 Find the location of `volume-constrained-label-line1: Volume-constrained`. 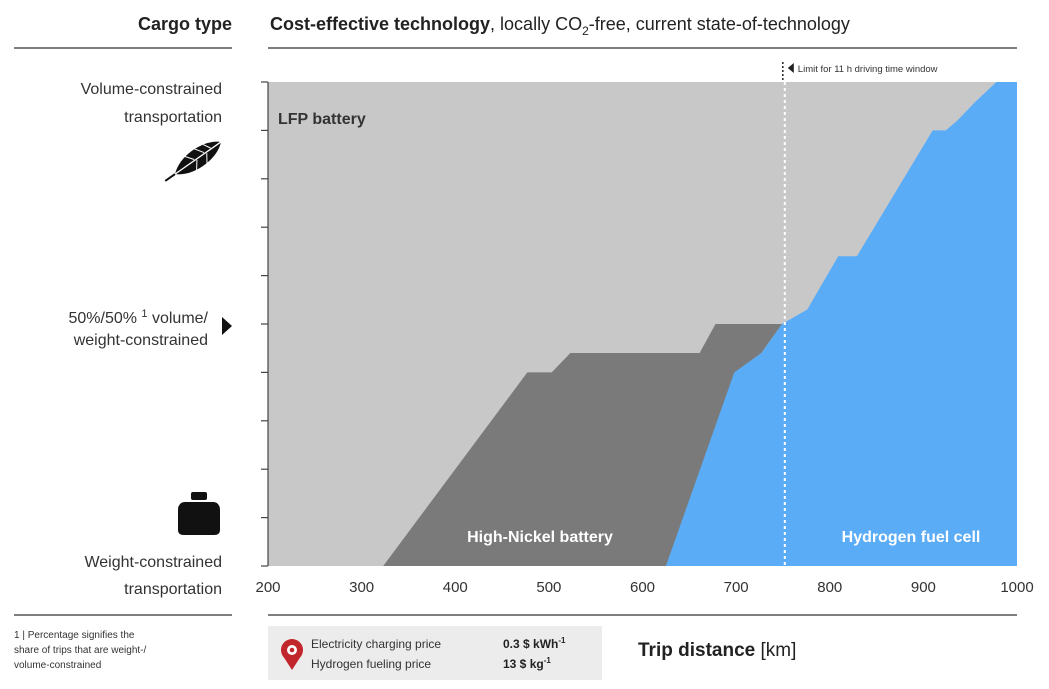

volume-constrained-label-line1: Volume-constrained is located at coordinates (151, 89).